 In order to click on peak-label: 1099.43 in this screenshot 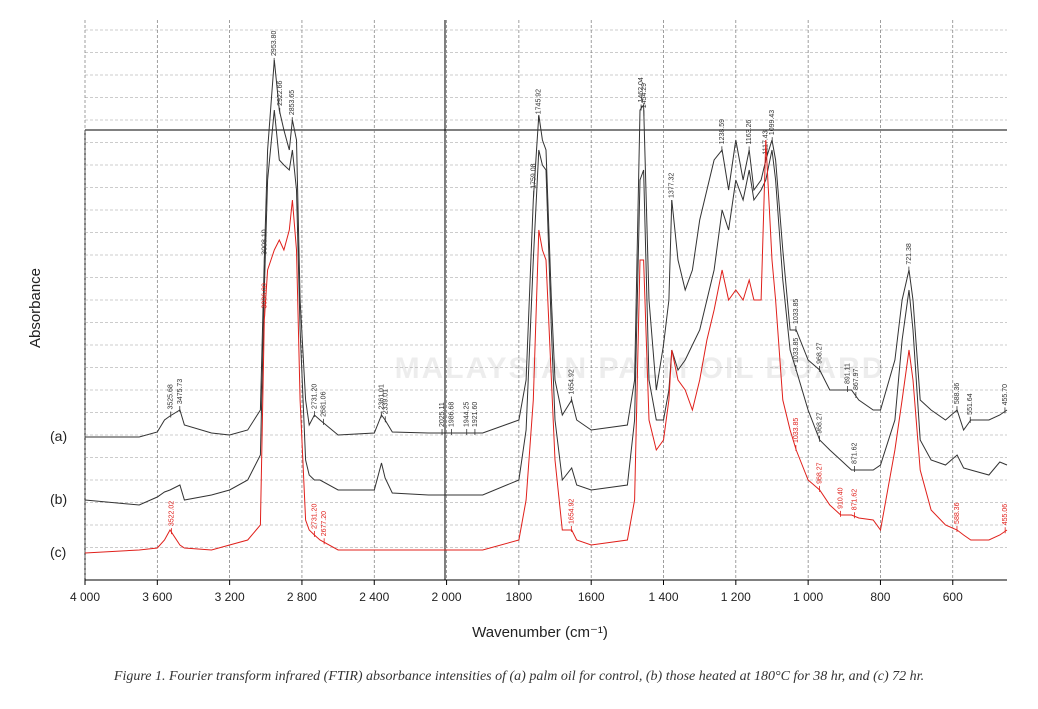, I will do `click(772, 122)`.